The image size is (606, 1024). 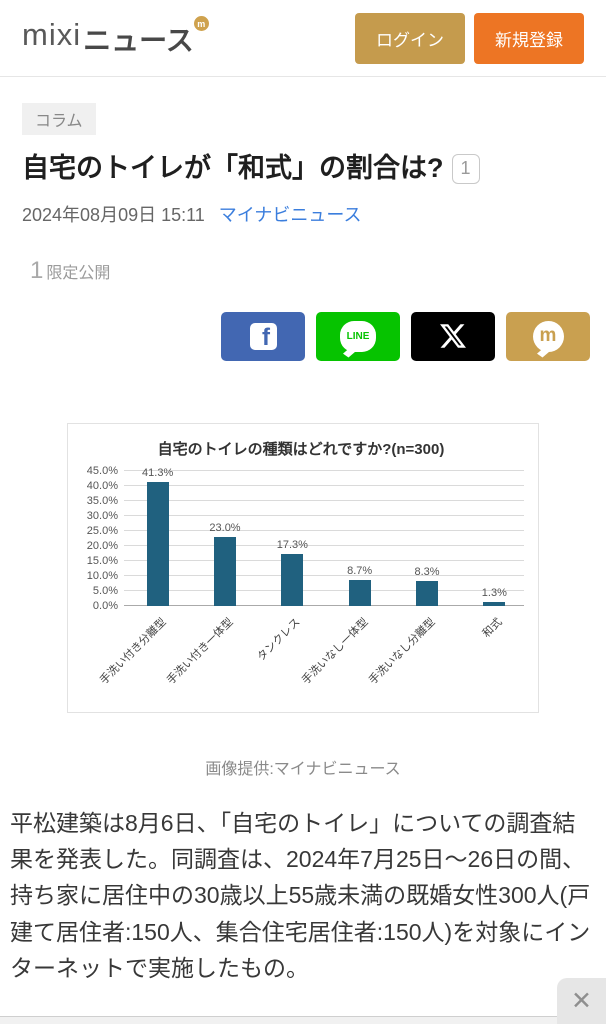 What do you see at coordinates (37, 270) in the screenshot?
I see `limited-count: 1` at bounding box center [37, 270].